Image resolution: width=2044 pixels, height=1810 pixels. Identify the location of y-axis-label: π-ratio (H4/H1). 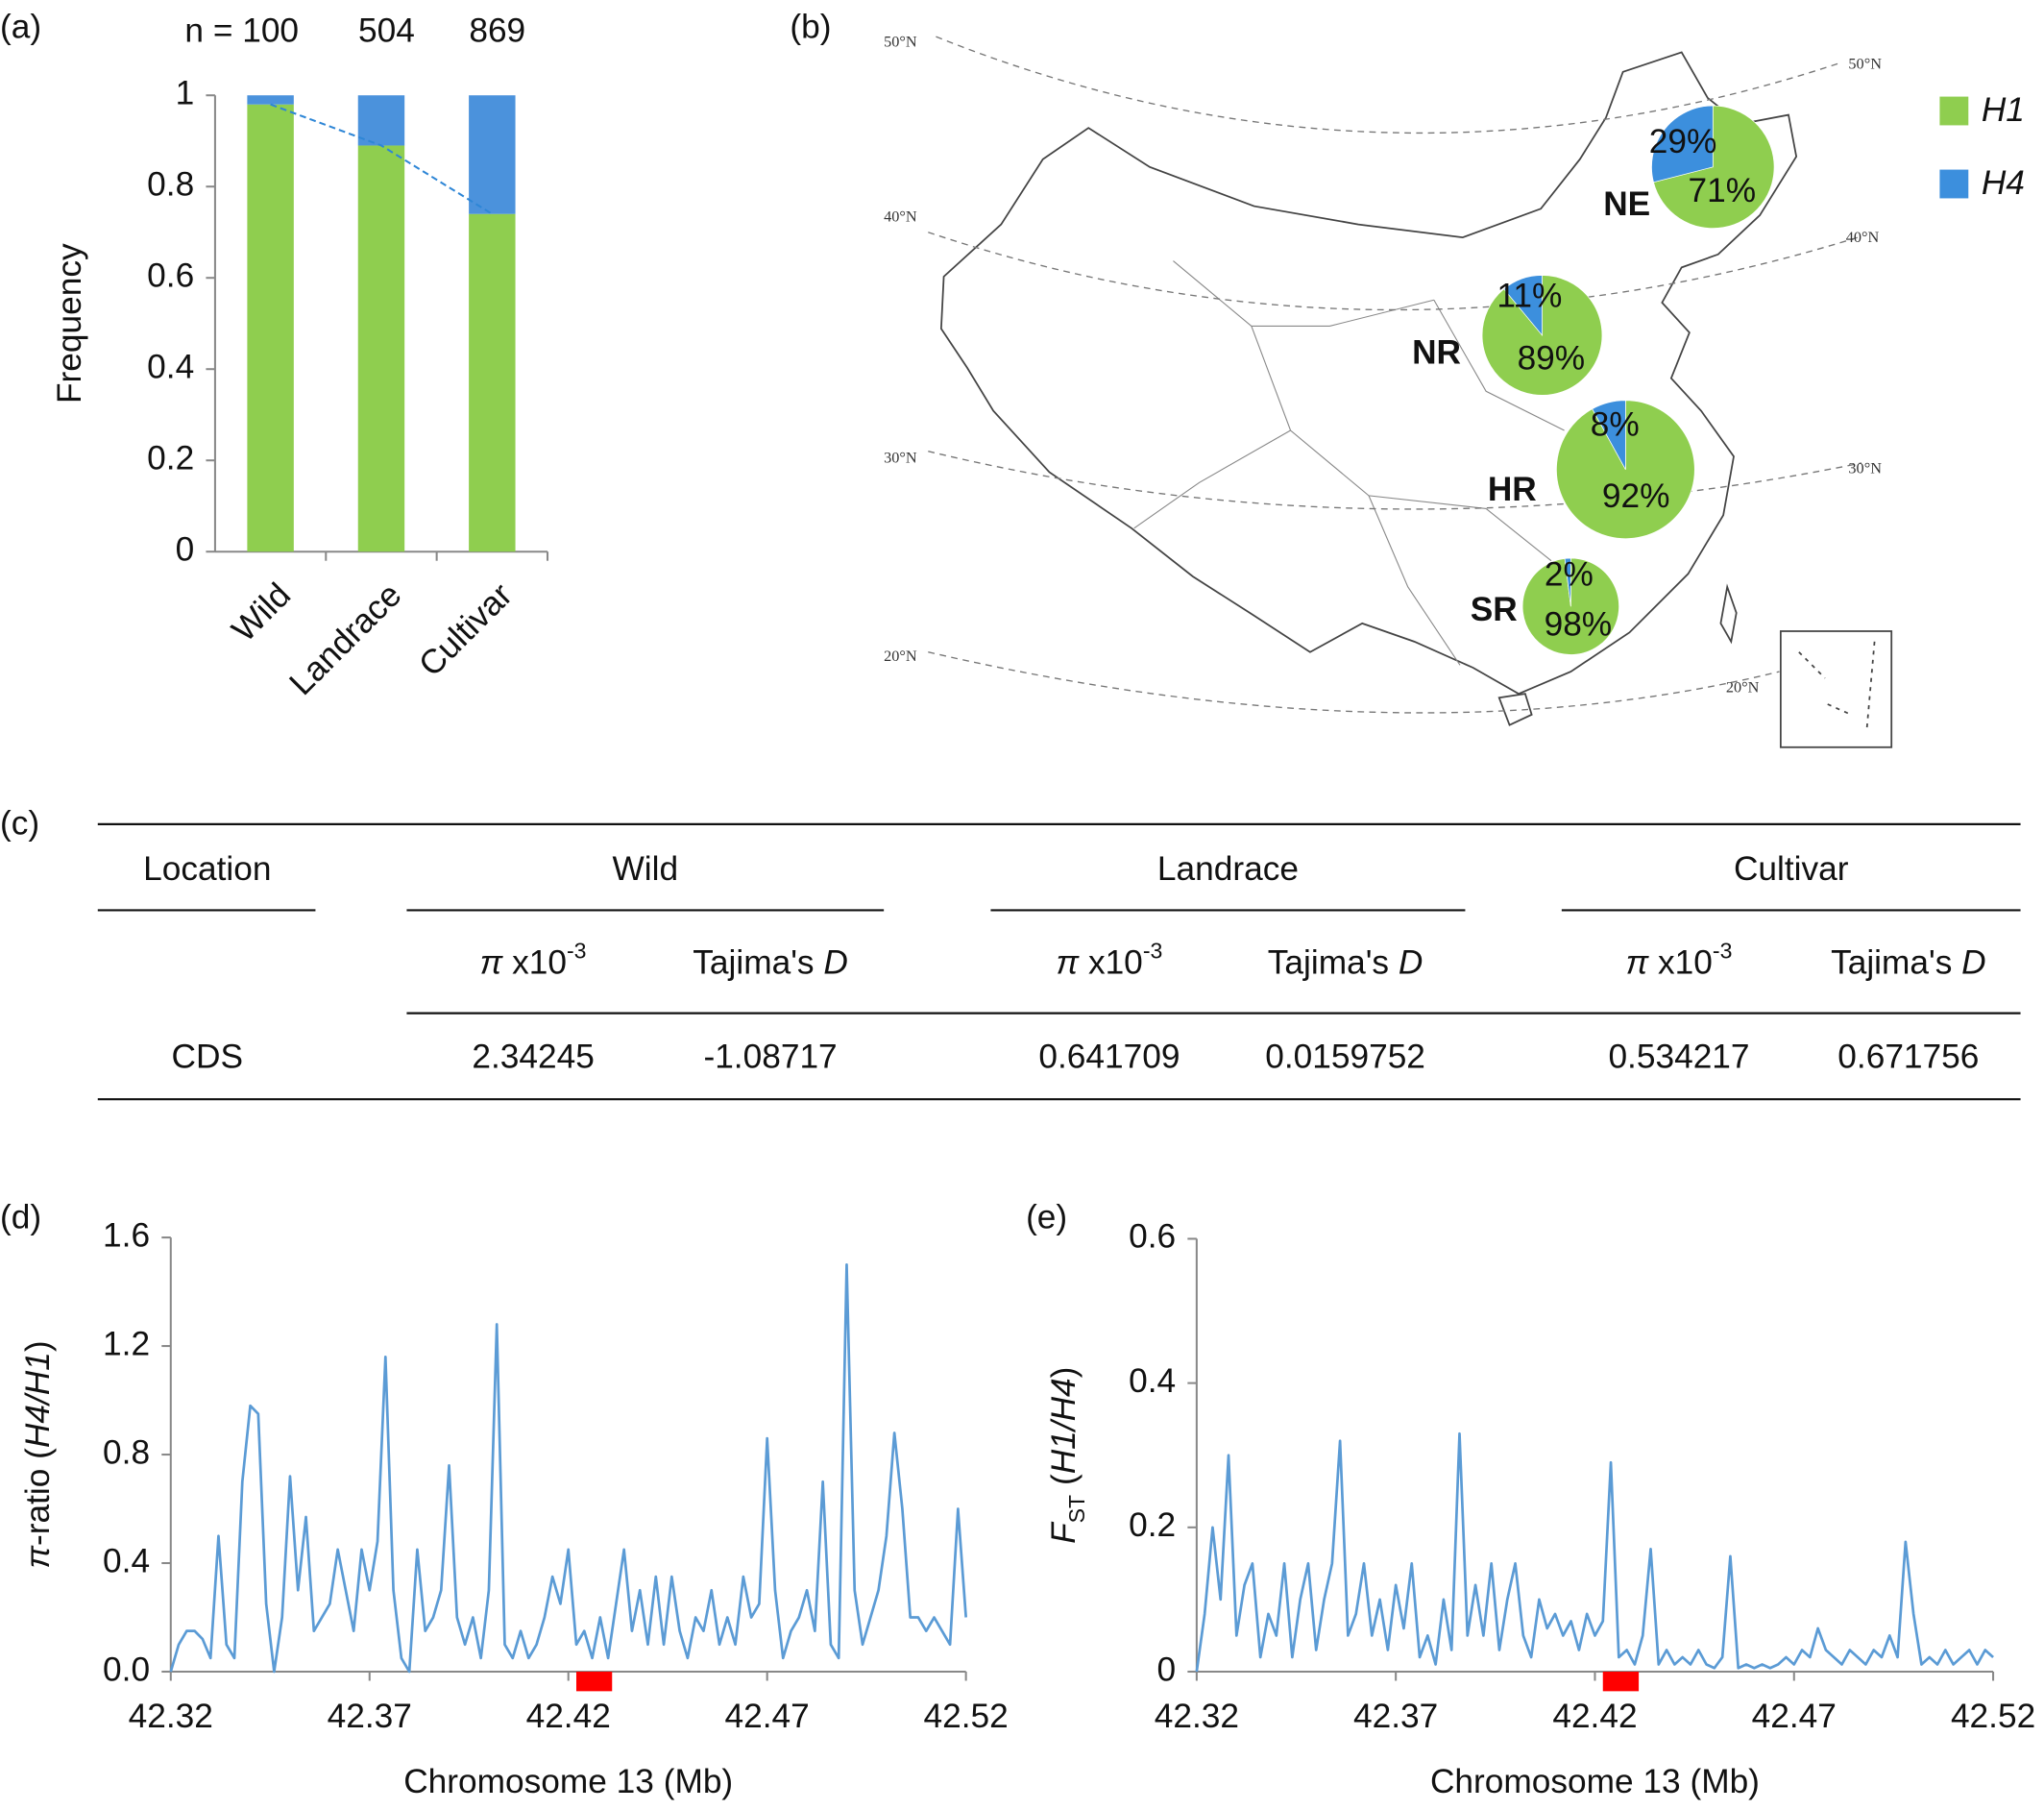
(38, 1454).